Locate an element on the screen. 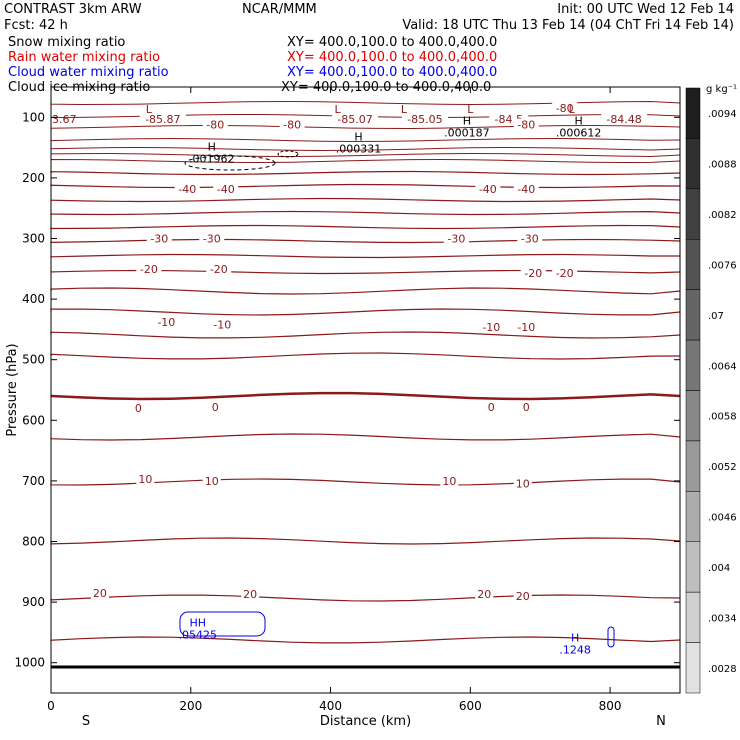  field-xy-snow: XY= 400.0,100.0 to 400.0,400.0 is located at coordinates (392, 42).